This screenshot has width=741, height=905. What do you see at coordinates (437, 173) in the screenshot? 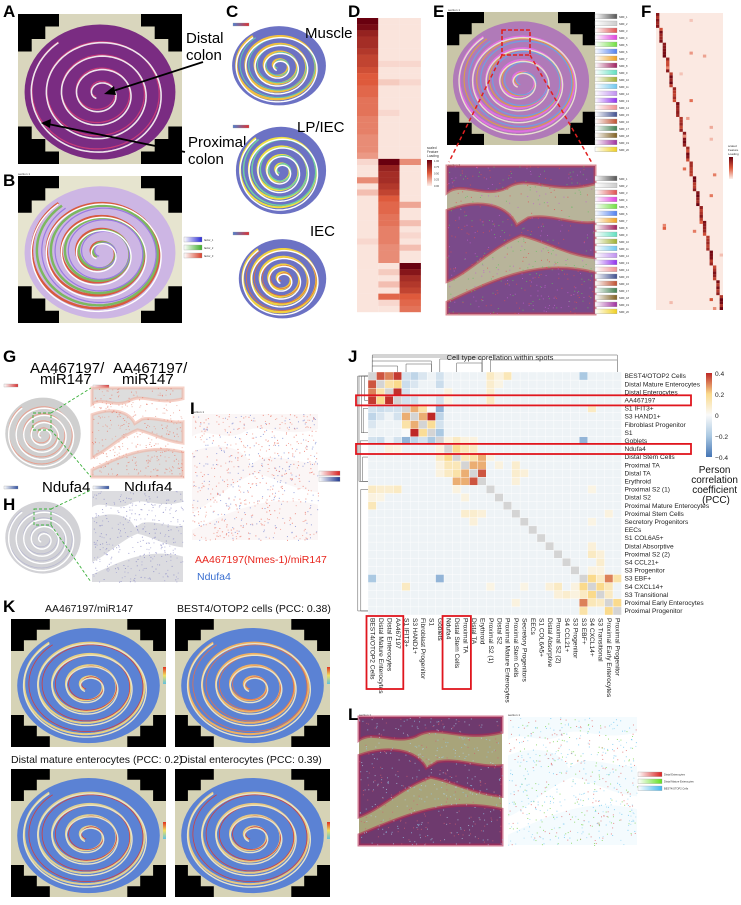
I see `colorbar-tick: 0.50` at bounding box center [437, 173].